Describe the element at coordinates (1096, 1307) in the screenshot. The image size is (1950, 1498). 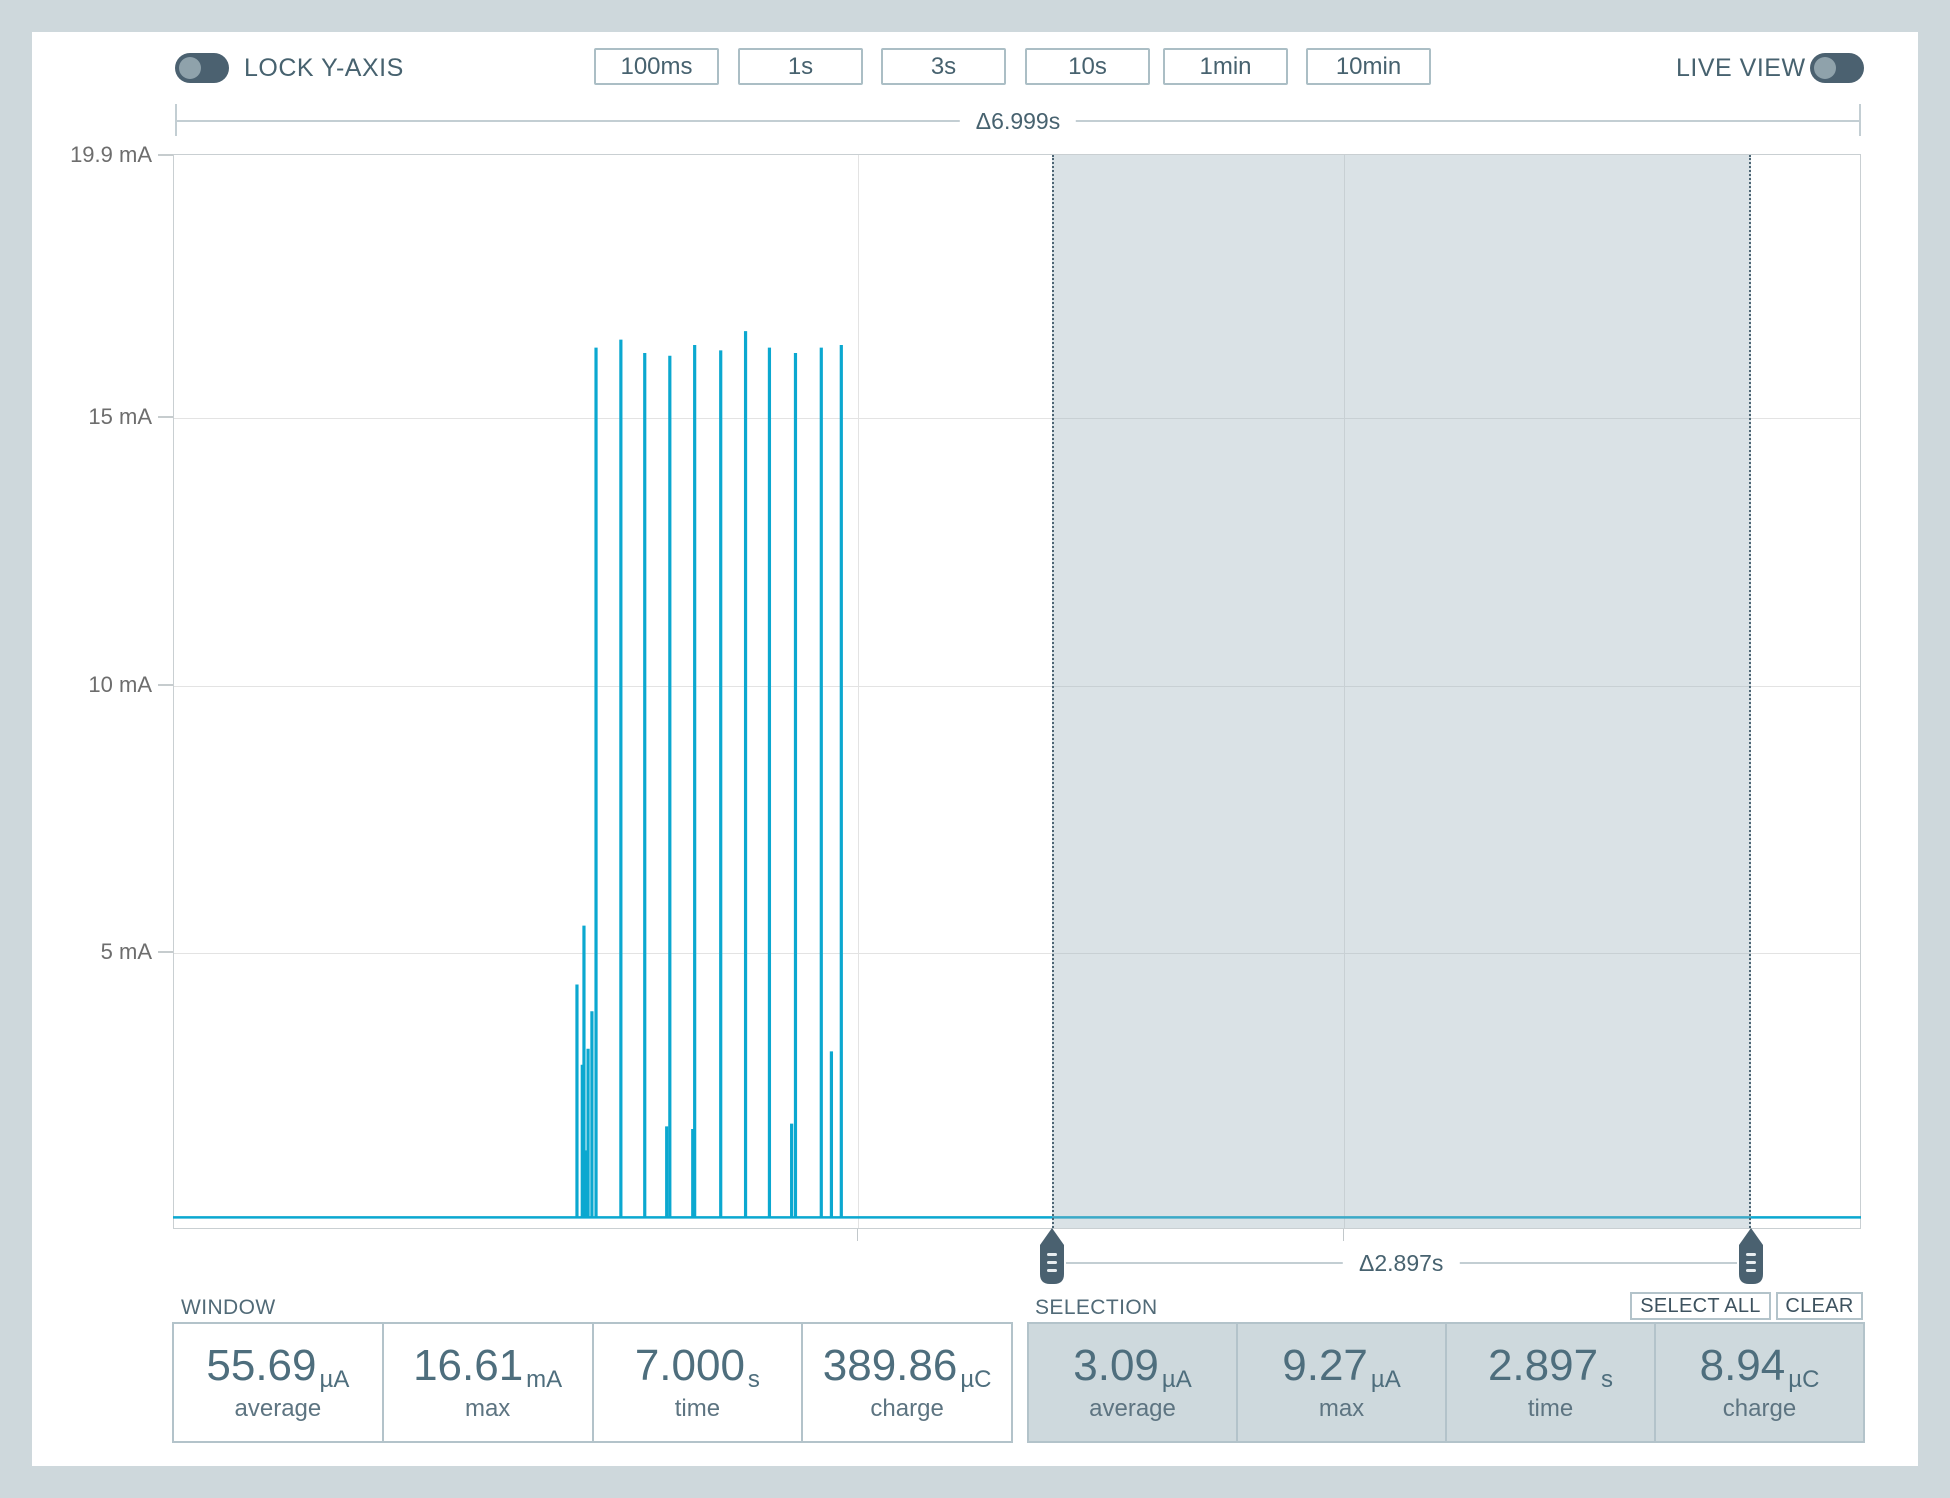
I see `selection-panel-title: SELECTION` at that location.